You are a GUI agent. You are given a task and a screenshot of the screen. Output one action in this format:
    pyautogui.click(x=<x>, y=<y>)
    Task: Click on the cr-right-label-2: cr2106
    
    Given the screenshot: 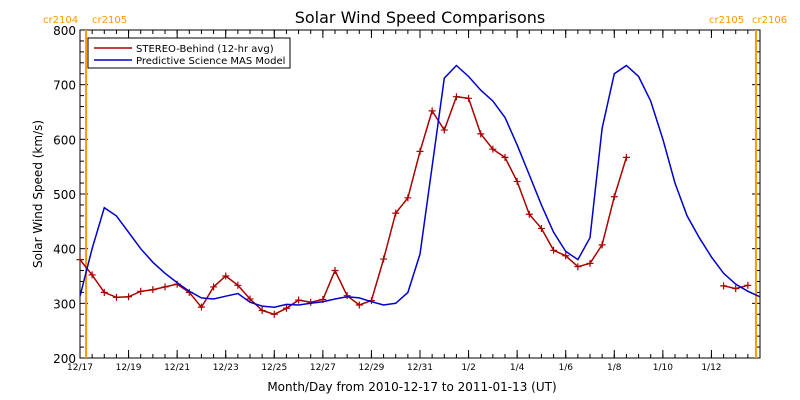 What is the action you would take?
    pyautogui.click(x=769, y=20)
    